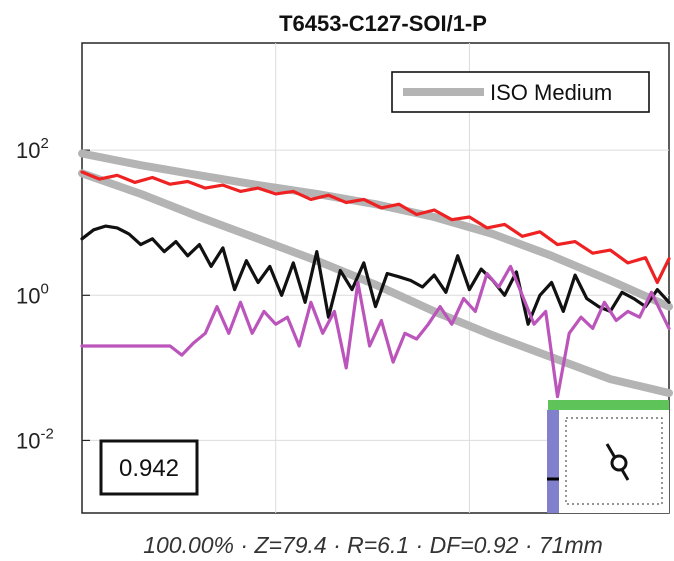  What do you see at coordinates (551, 92) in the screenshot?
I see `legend-label-iso-medium: ISO Medium` at bounding box center [551, 92].